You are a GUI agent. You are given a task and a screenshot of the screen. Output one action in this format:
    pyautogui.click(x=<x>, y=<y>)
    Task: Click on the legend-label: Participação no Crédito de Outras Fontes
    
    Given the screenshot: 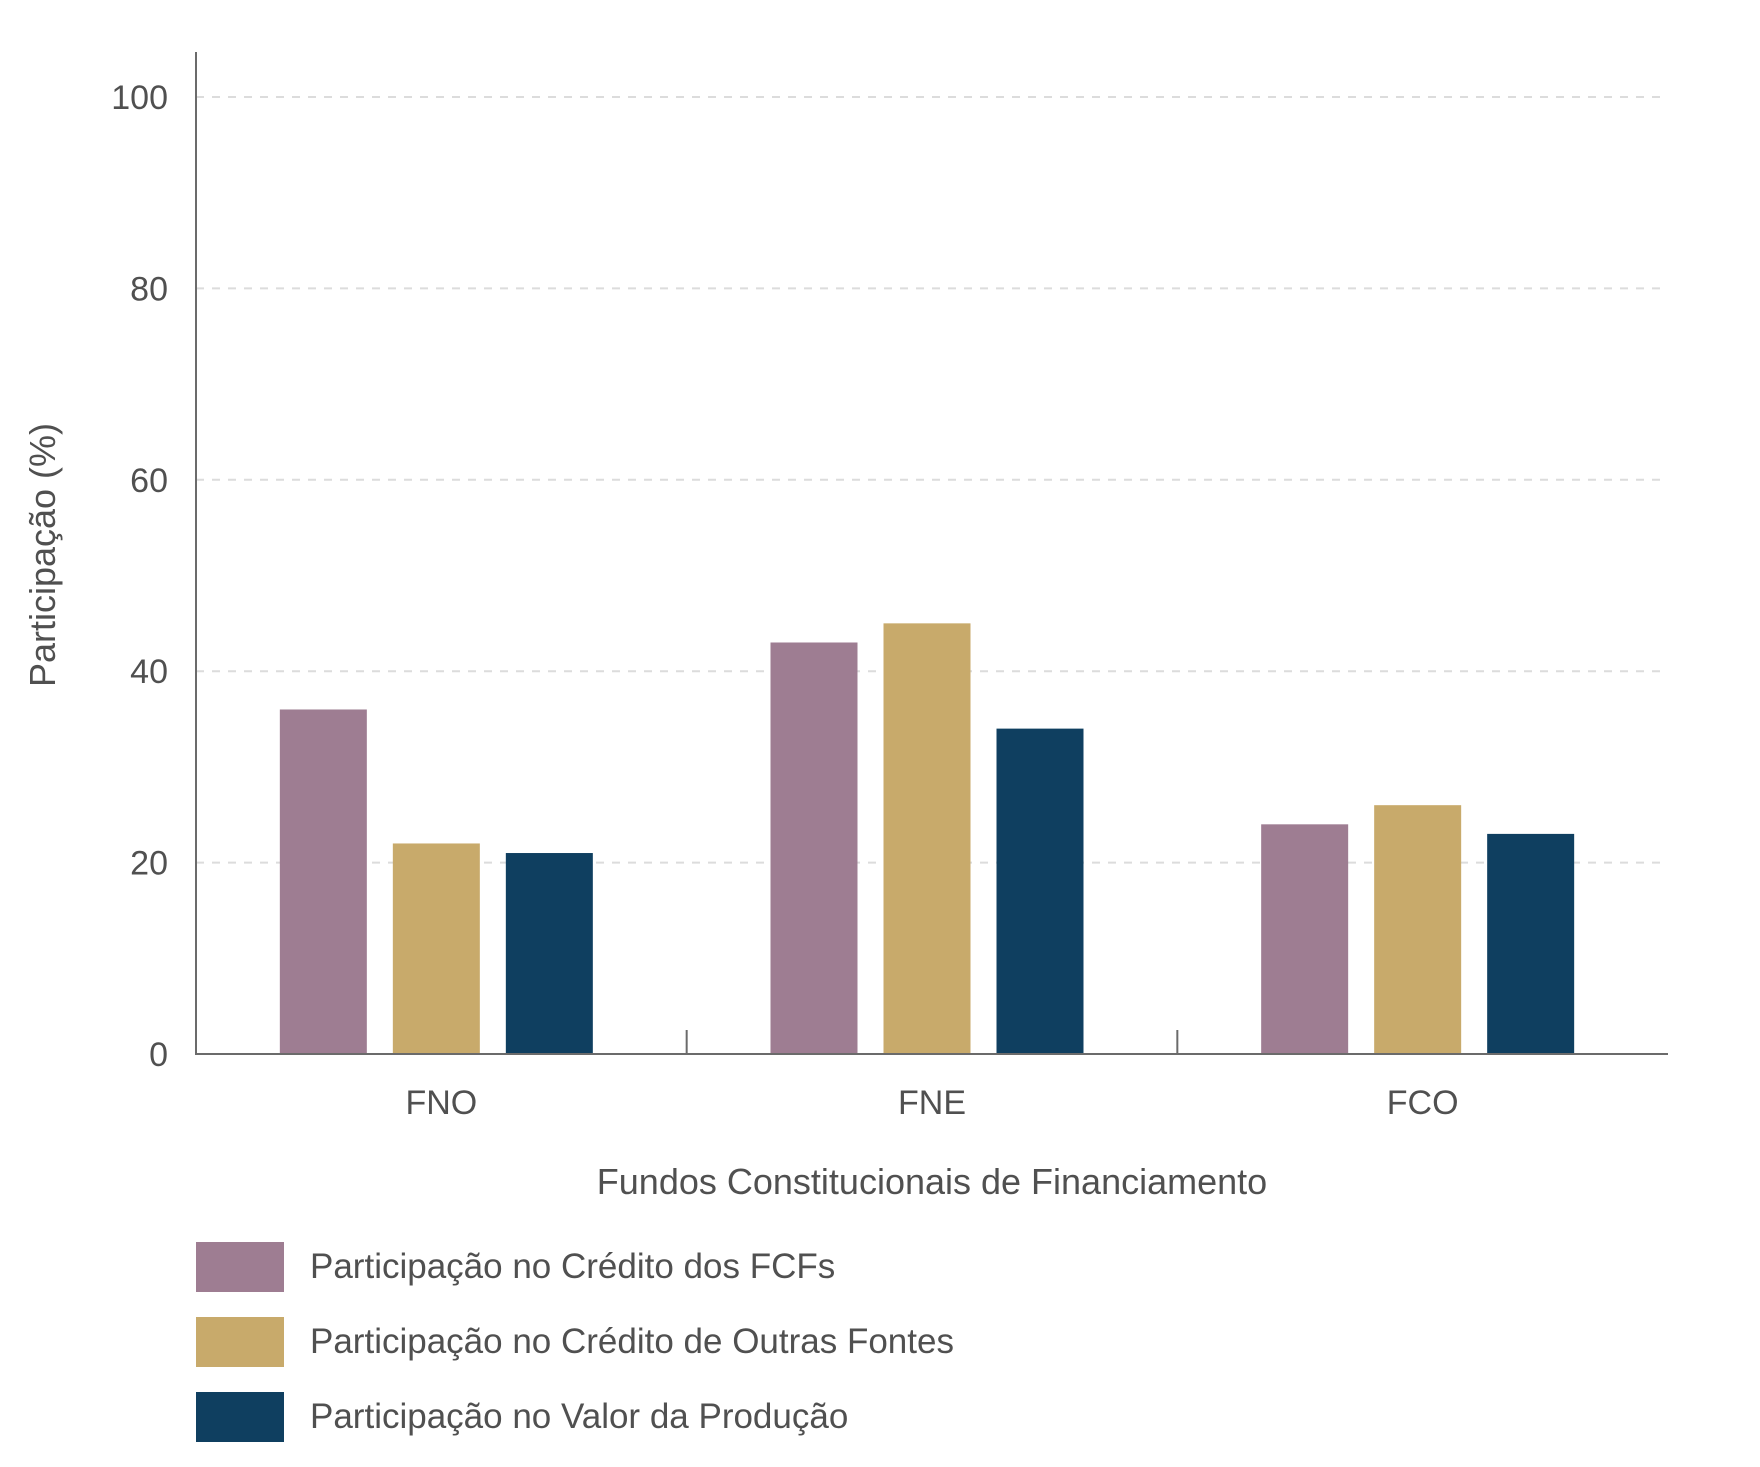 What is the action you would take?
    pyautogui.click(x=632, y=1341)
    